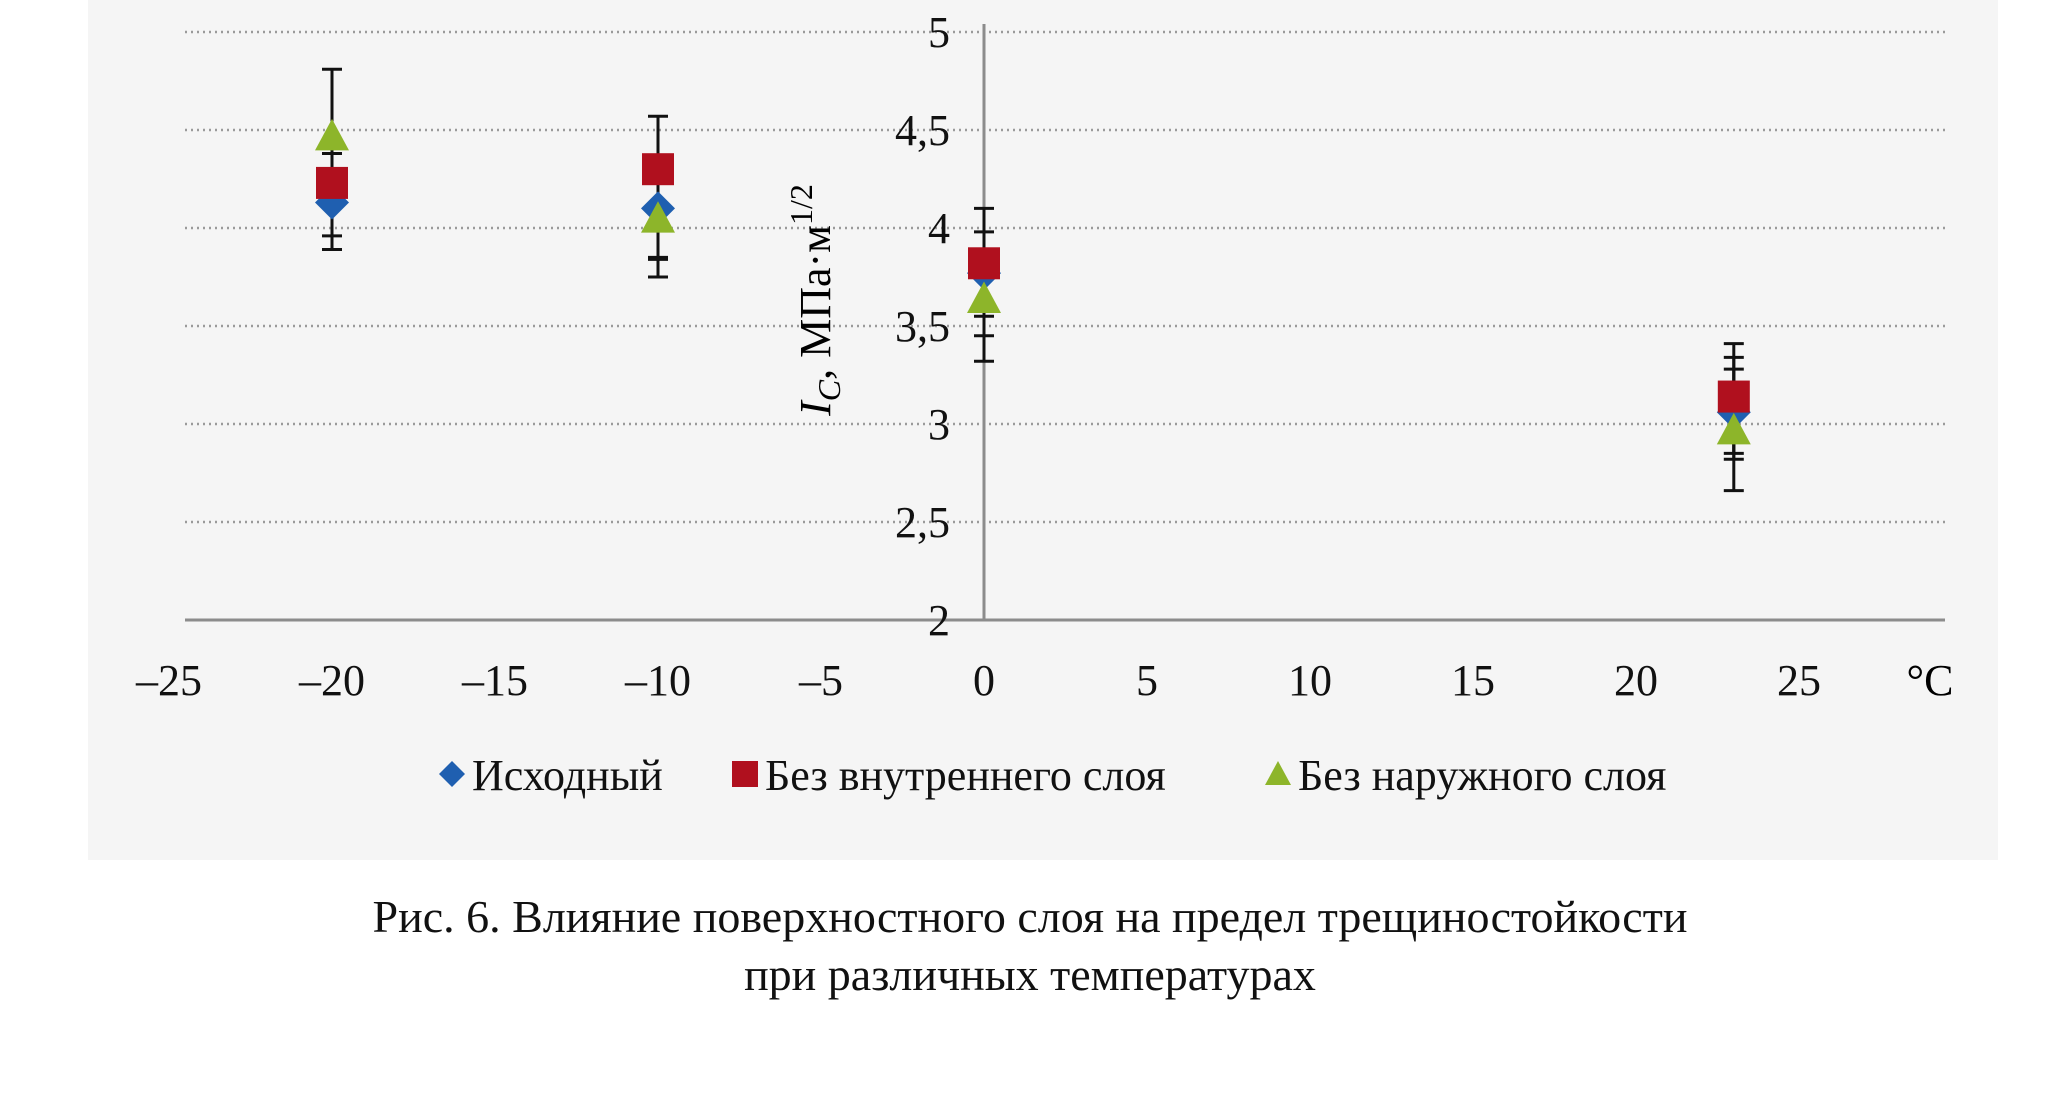 This screenshot has width=2060, height=1104. I want to click on x-tick-label: 10, so click(1310, 680).